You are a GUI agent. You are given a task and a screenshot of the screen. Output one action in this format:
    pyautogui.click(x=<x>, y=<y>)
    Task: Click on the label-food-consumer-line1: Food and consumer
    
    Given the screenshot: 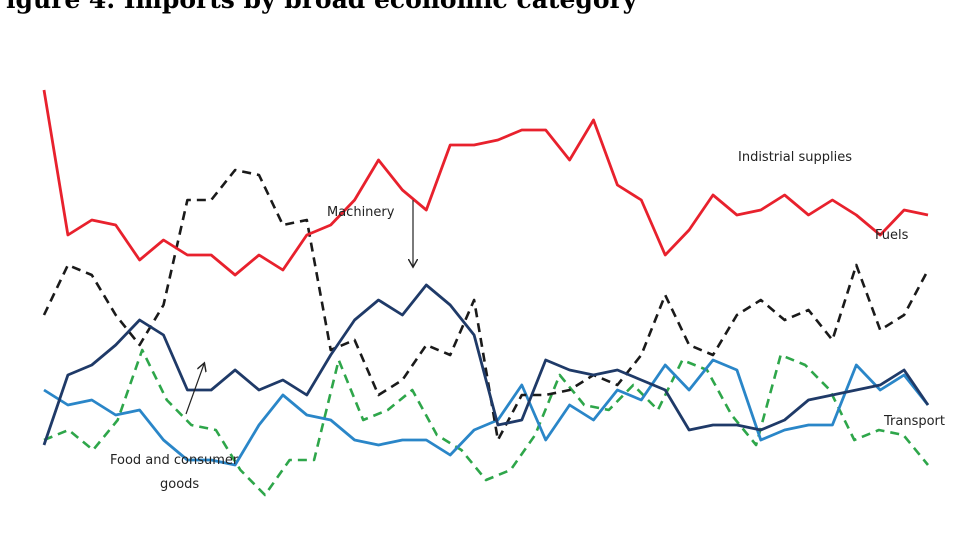 What is the action you would take?
    pyautogui.click(x=174, y=460)
    